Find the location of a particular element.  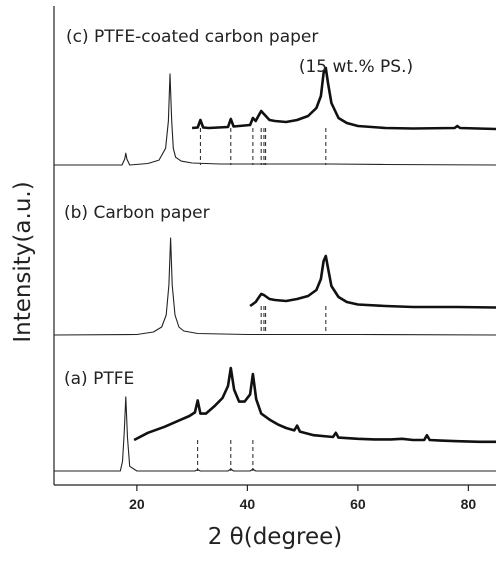

panel-sublabel-0: (15 wt.% PS.) is located at coordinates (356, 67).